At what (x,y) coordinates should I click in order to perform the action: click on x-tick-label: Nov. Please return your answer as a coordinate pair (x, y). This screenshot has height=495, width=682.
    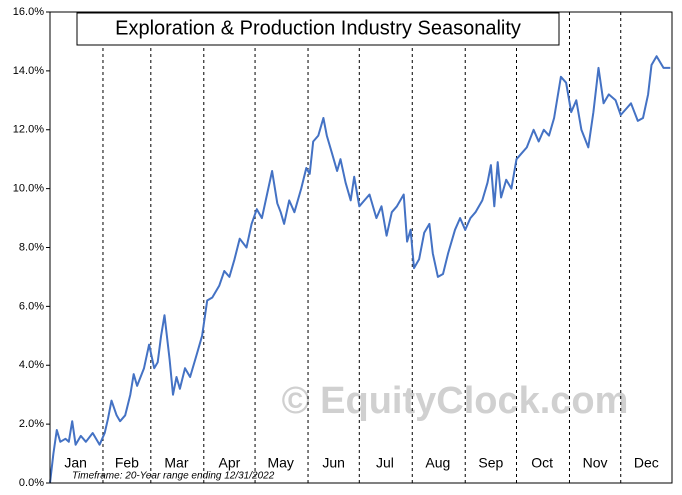
    Looking at the image, I should click on (595, 463).